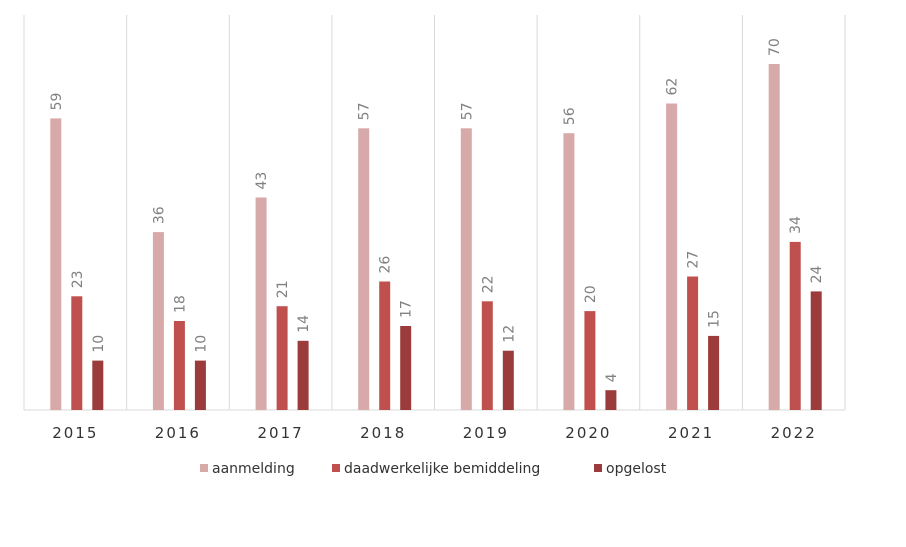 The height and width of the screenshot is (547, 906). I want to click on bar-2021-opgelost, so click(714, 372).